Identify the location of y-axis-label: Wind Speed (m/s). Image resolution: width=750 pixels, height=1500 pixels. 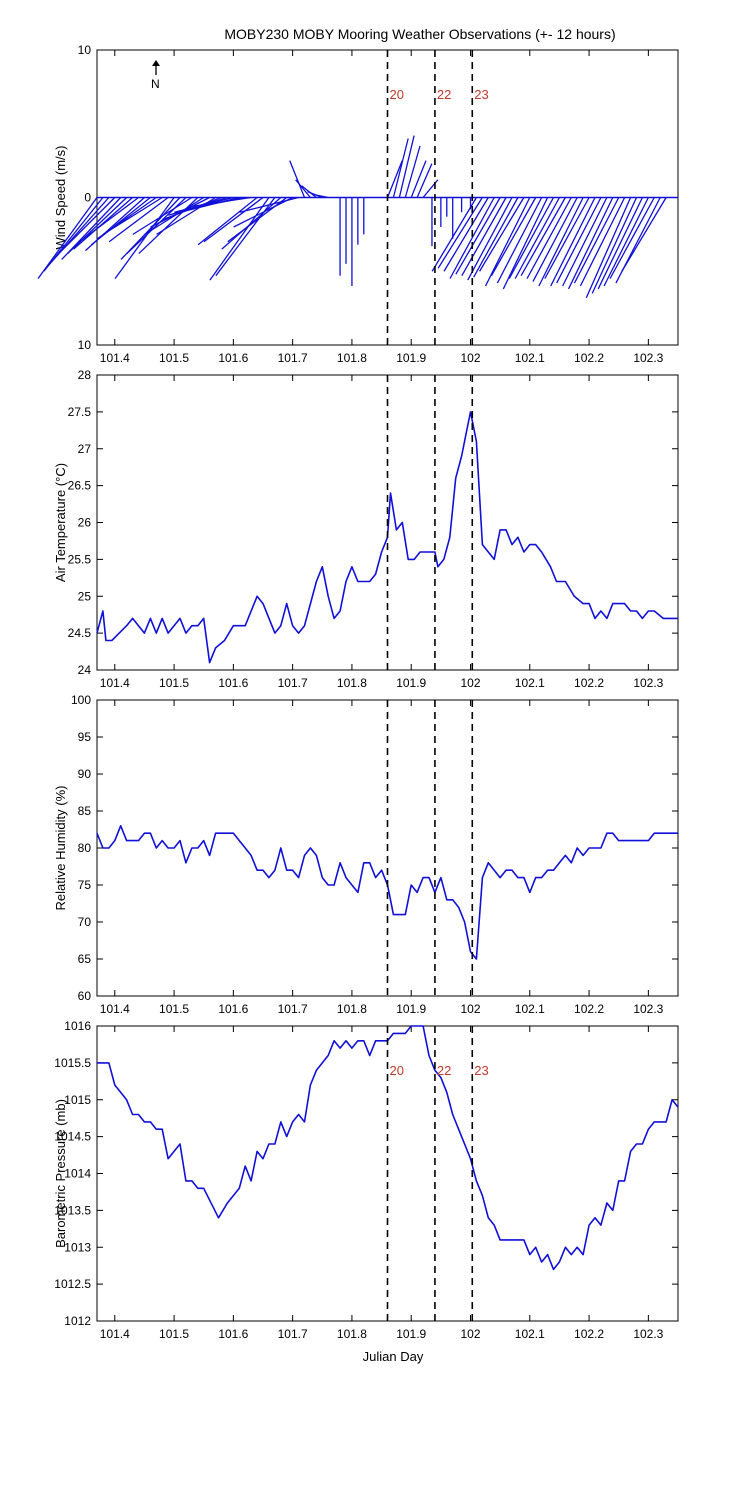
(60, 197).